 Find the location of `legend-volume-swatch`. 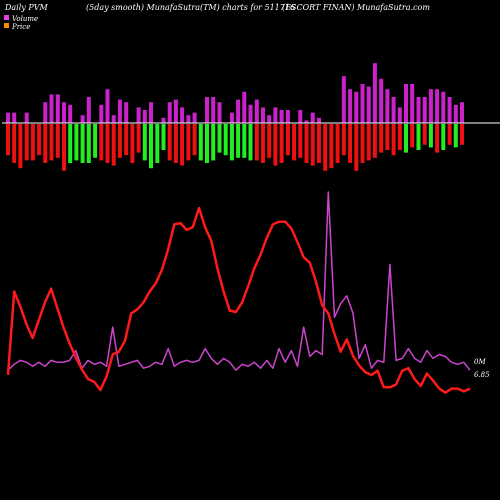

legend-volume-swatch is located at coordinates (6, 17).